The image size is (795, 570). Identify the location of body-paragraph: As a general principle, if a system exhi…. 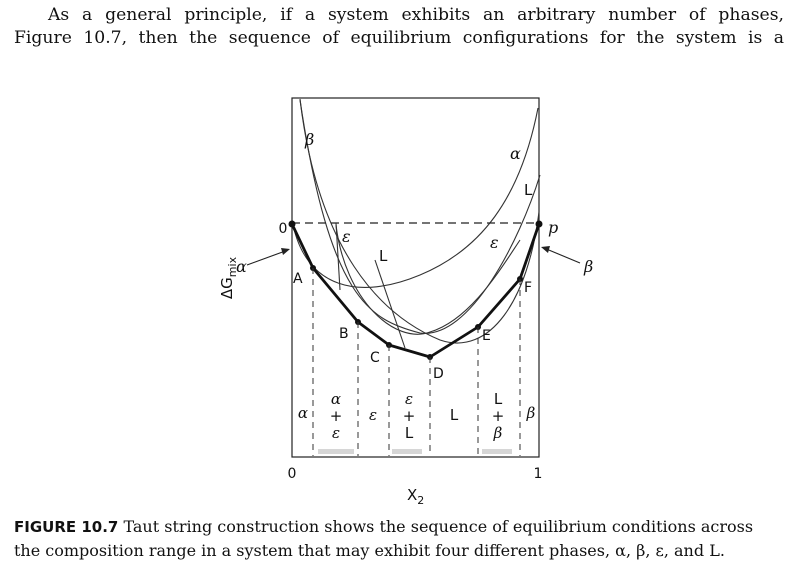
(399, 27).